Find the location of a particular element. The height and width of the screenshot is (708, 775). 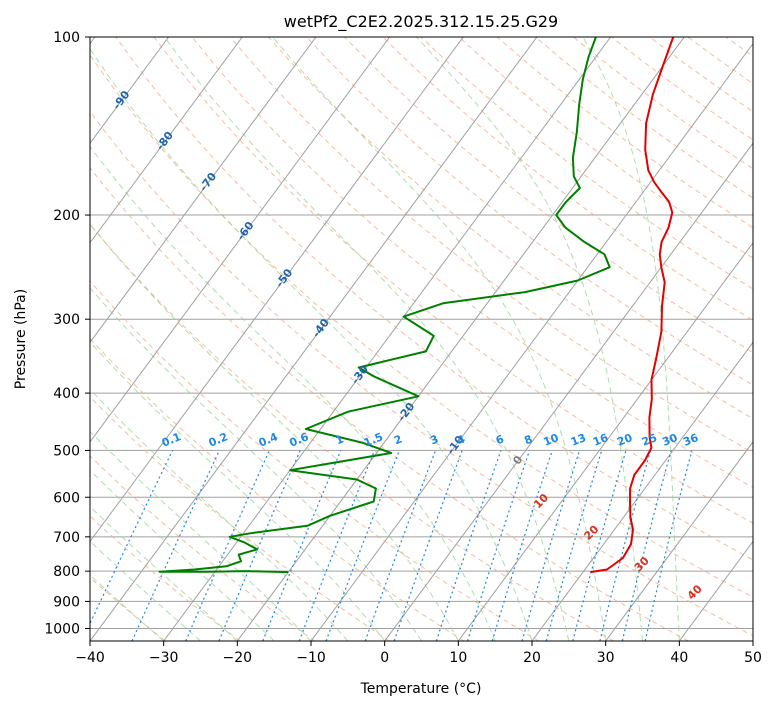

x-tick-label: −10 is located at coordinates (311, 658).